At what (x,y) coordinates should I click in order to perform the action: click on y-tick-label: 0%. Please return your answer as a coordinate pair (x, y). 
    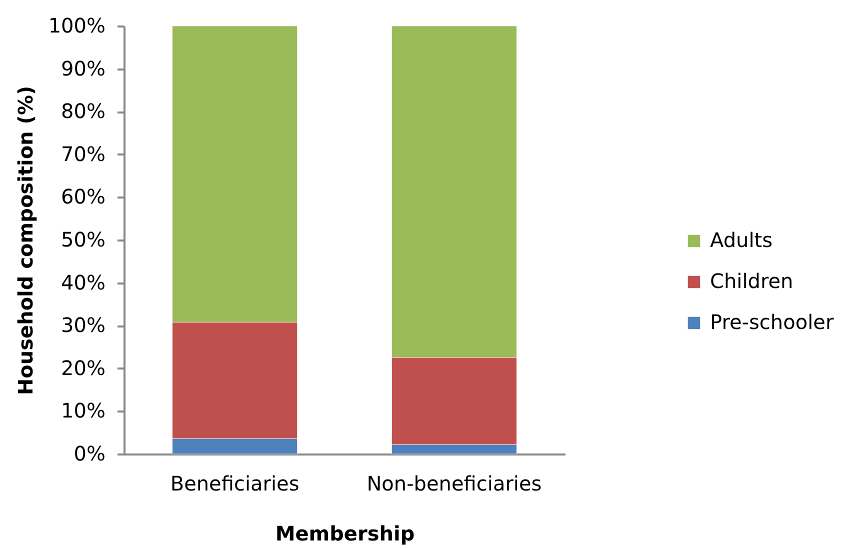
    Looking at the image, I should click on (90, 454).